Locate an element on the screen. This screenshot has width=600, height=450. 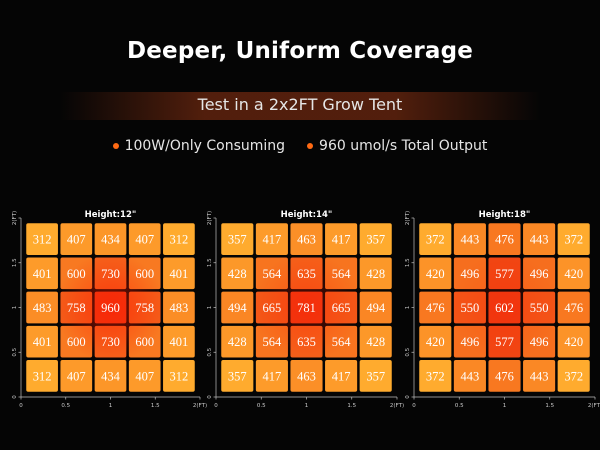
heatmap-value: 443 is located at coordinates (470, 240).